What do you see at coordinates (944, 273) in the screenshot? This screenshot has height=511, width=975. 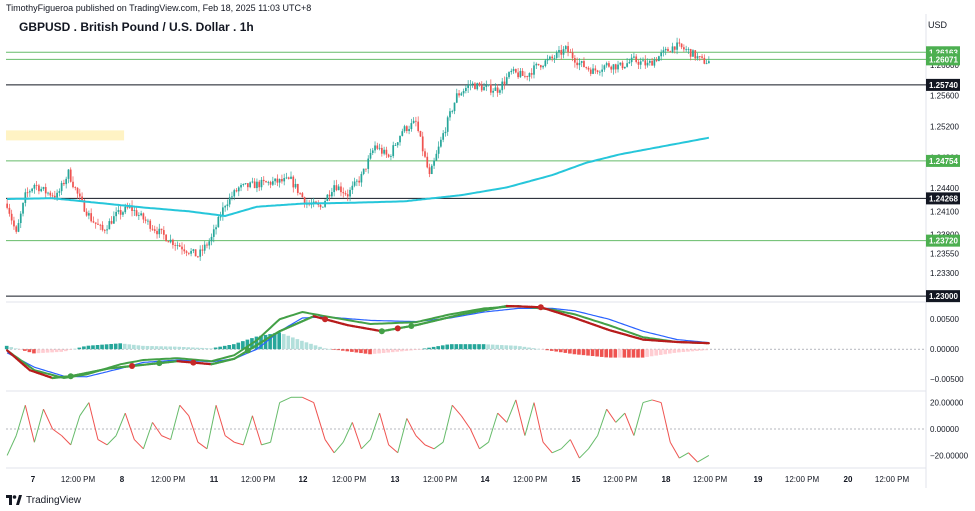 I see `price-axis-tick: 1.23300` at bounding box center [944, 273].